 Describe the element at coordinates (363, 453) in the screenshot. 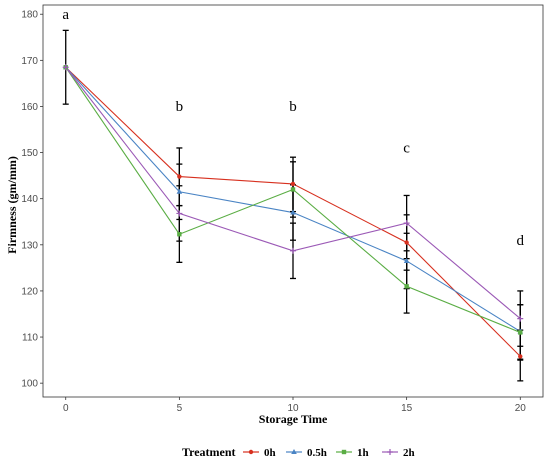

I see `legend-label: 1h` at that location.